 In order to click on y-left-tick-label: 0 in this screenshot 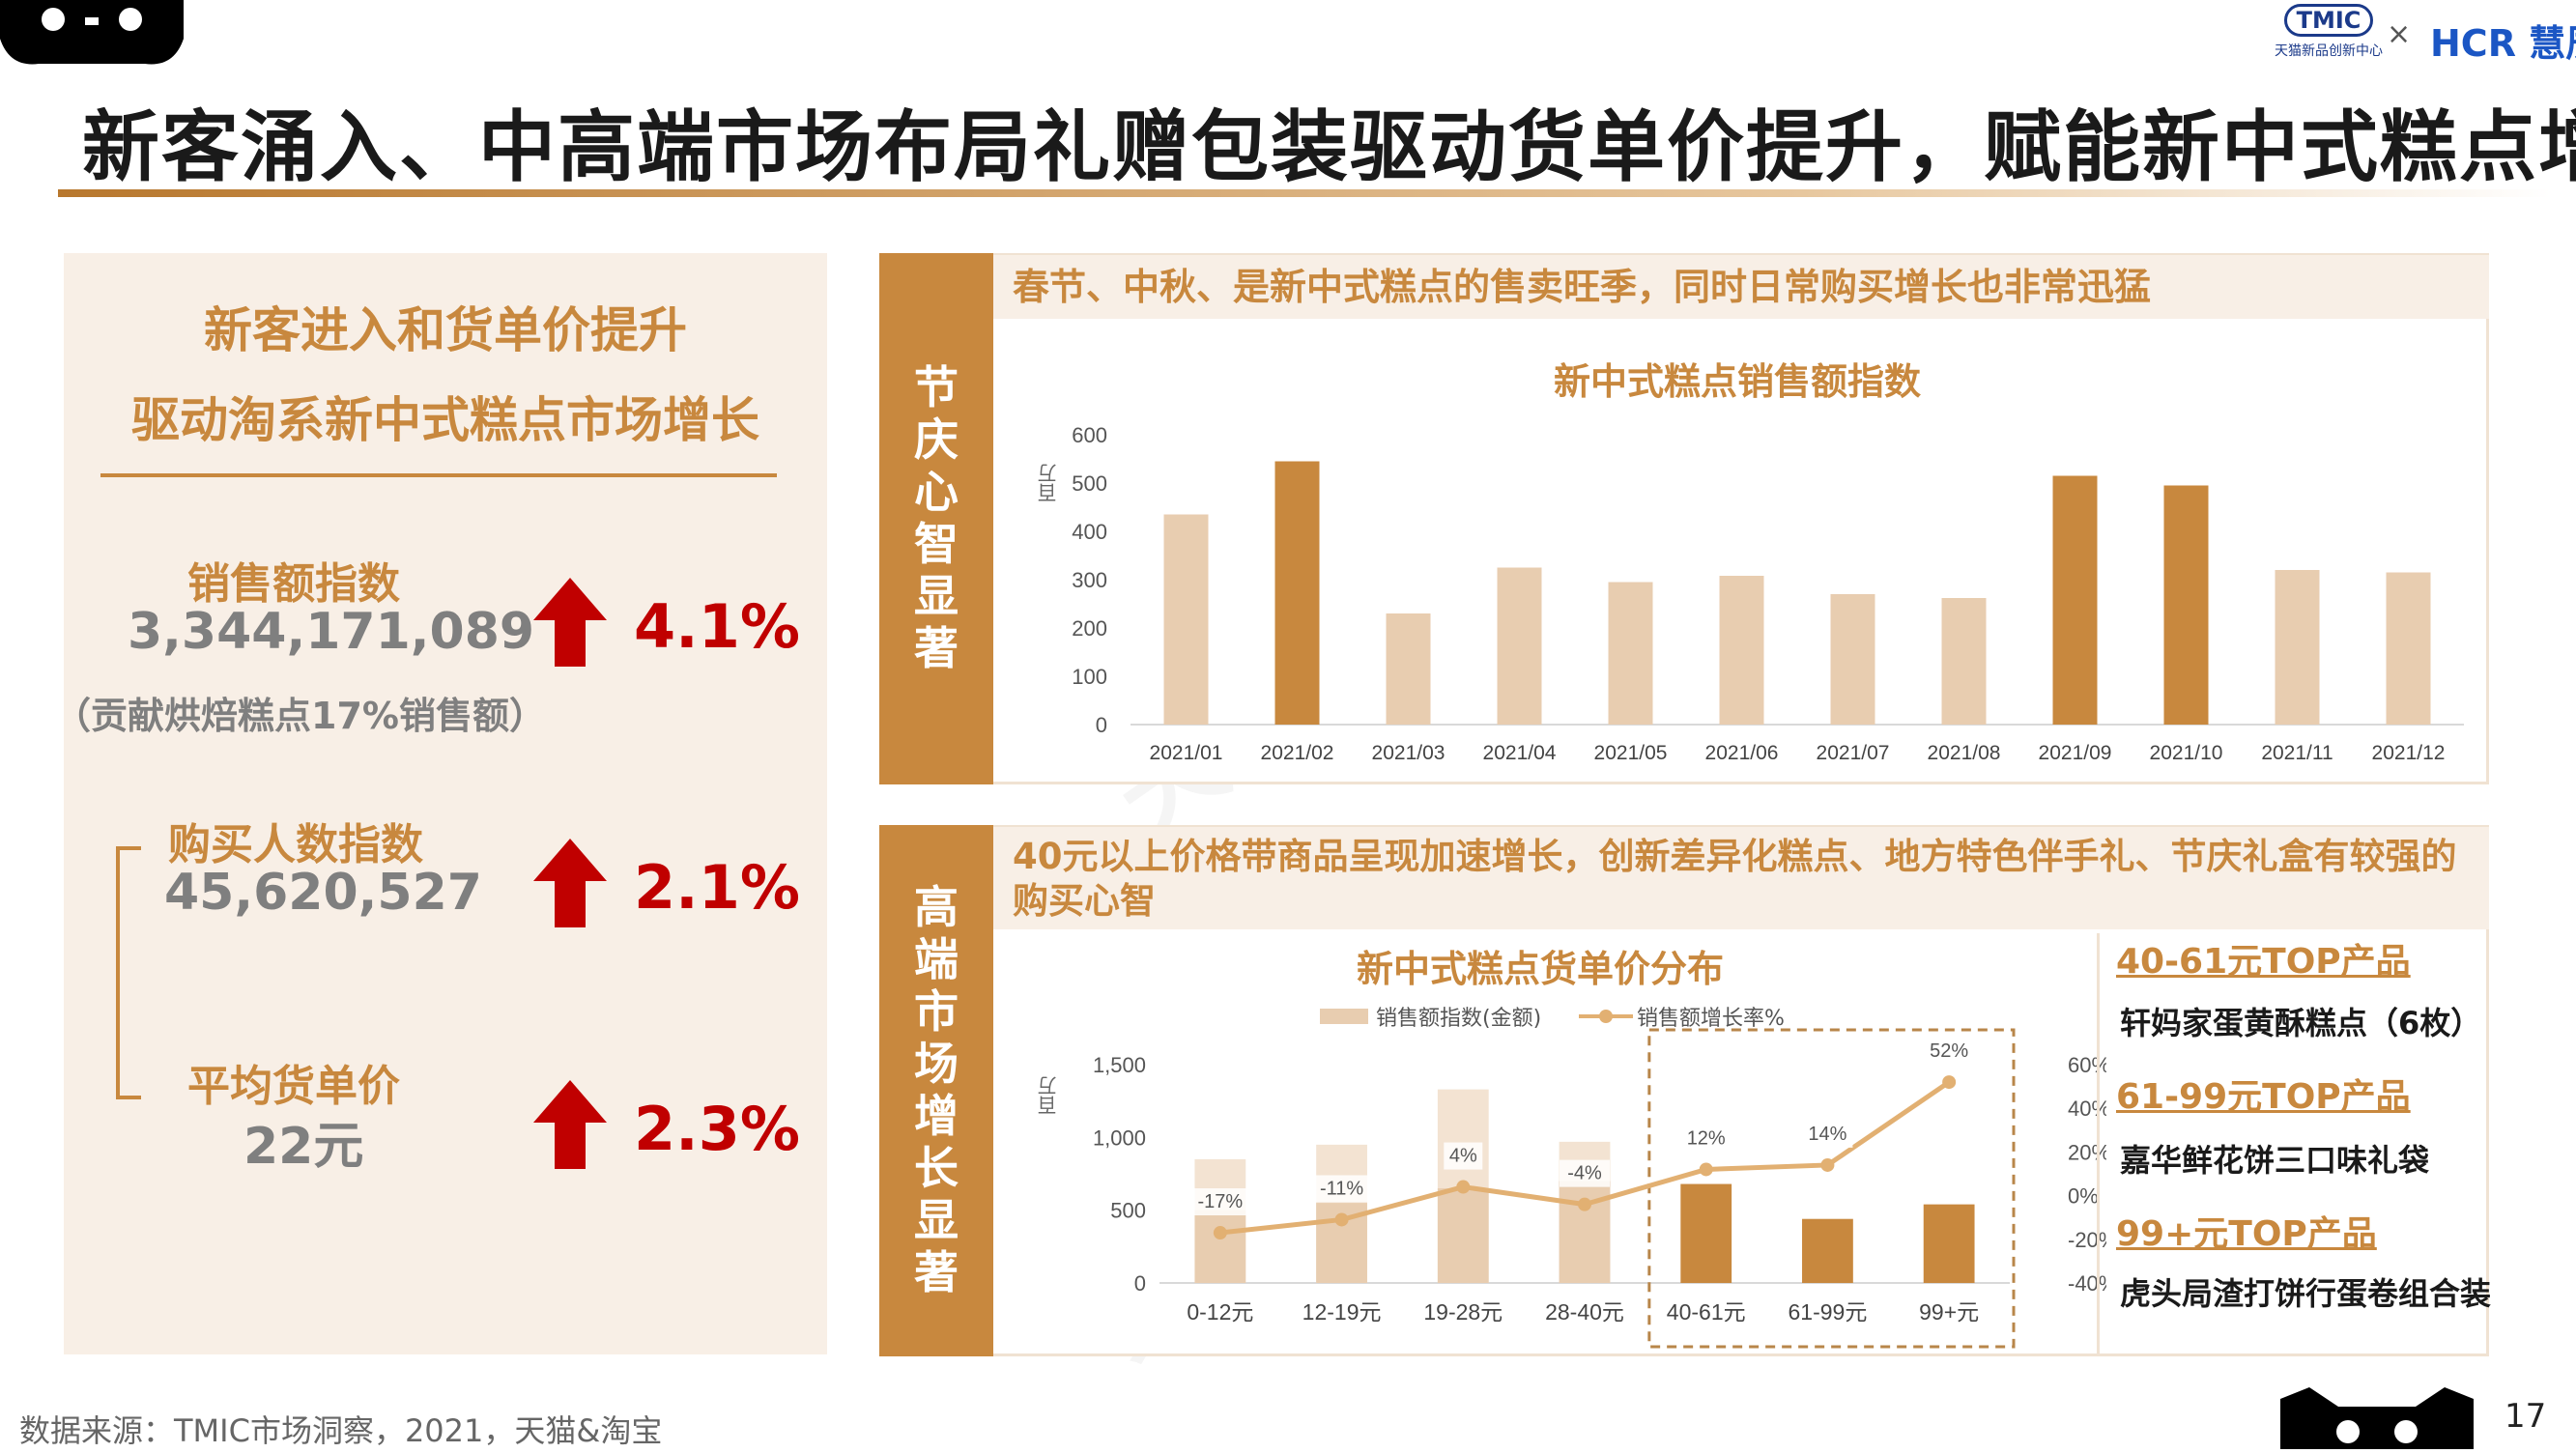, I will do `click(1140, 1283)`.